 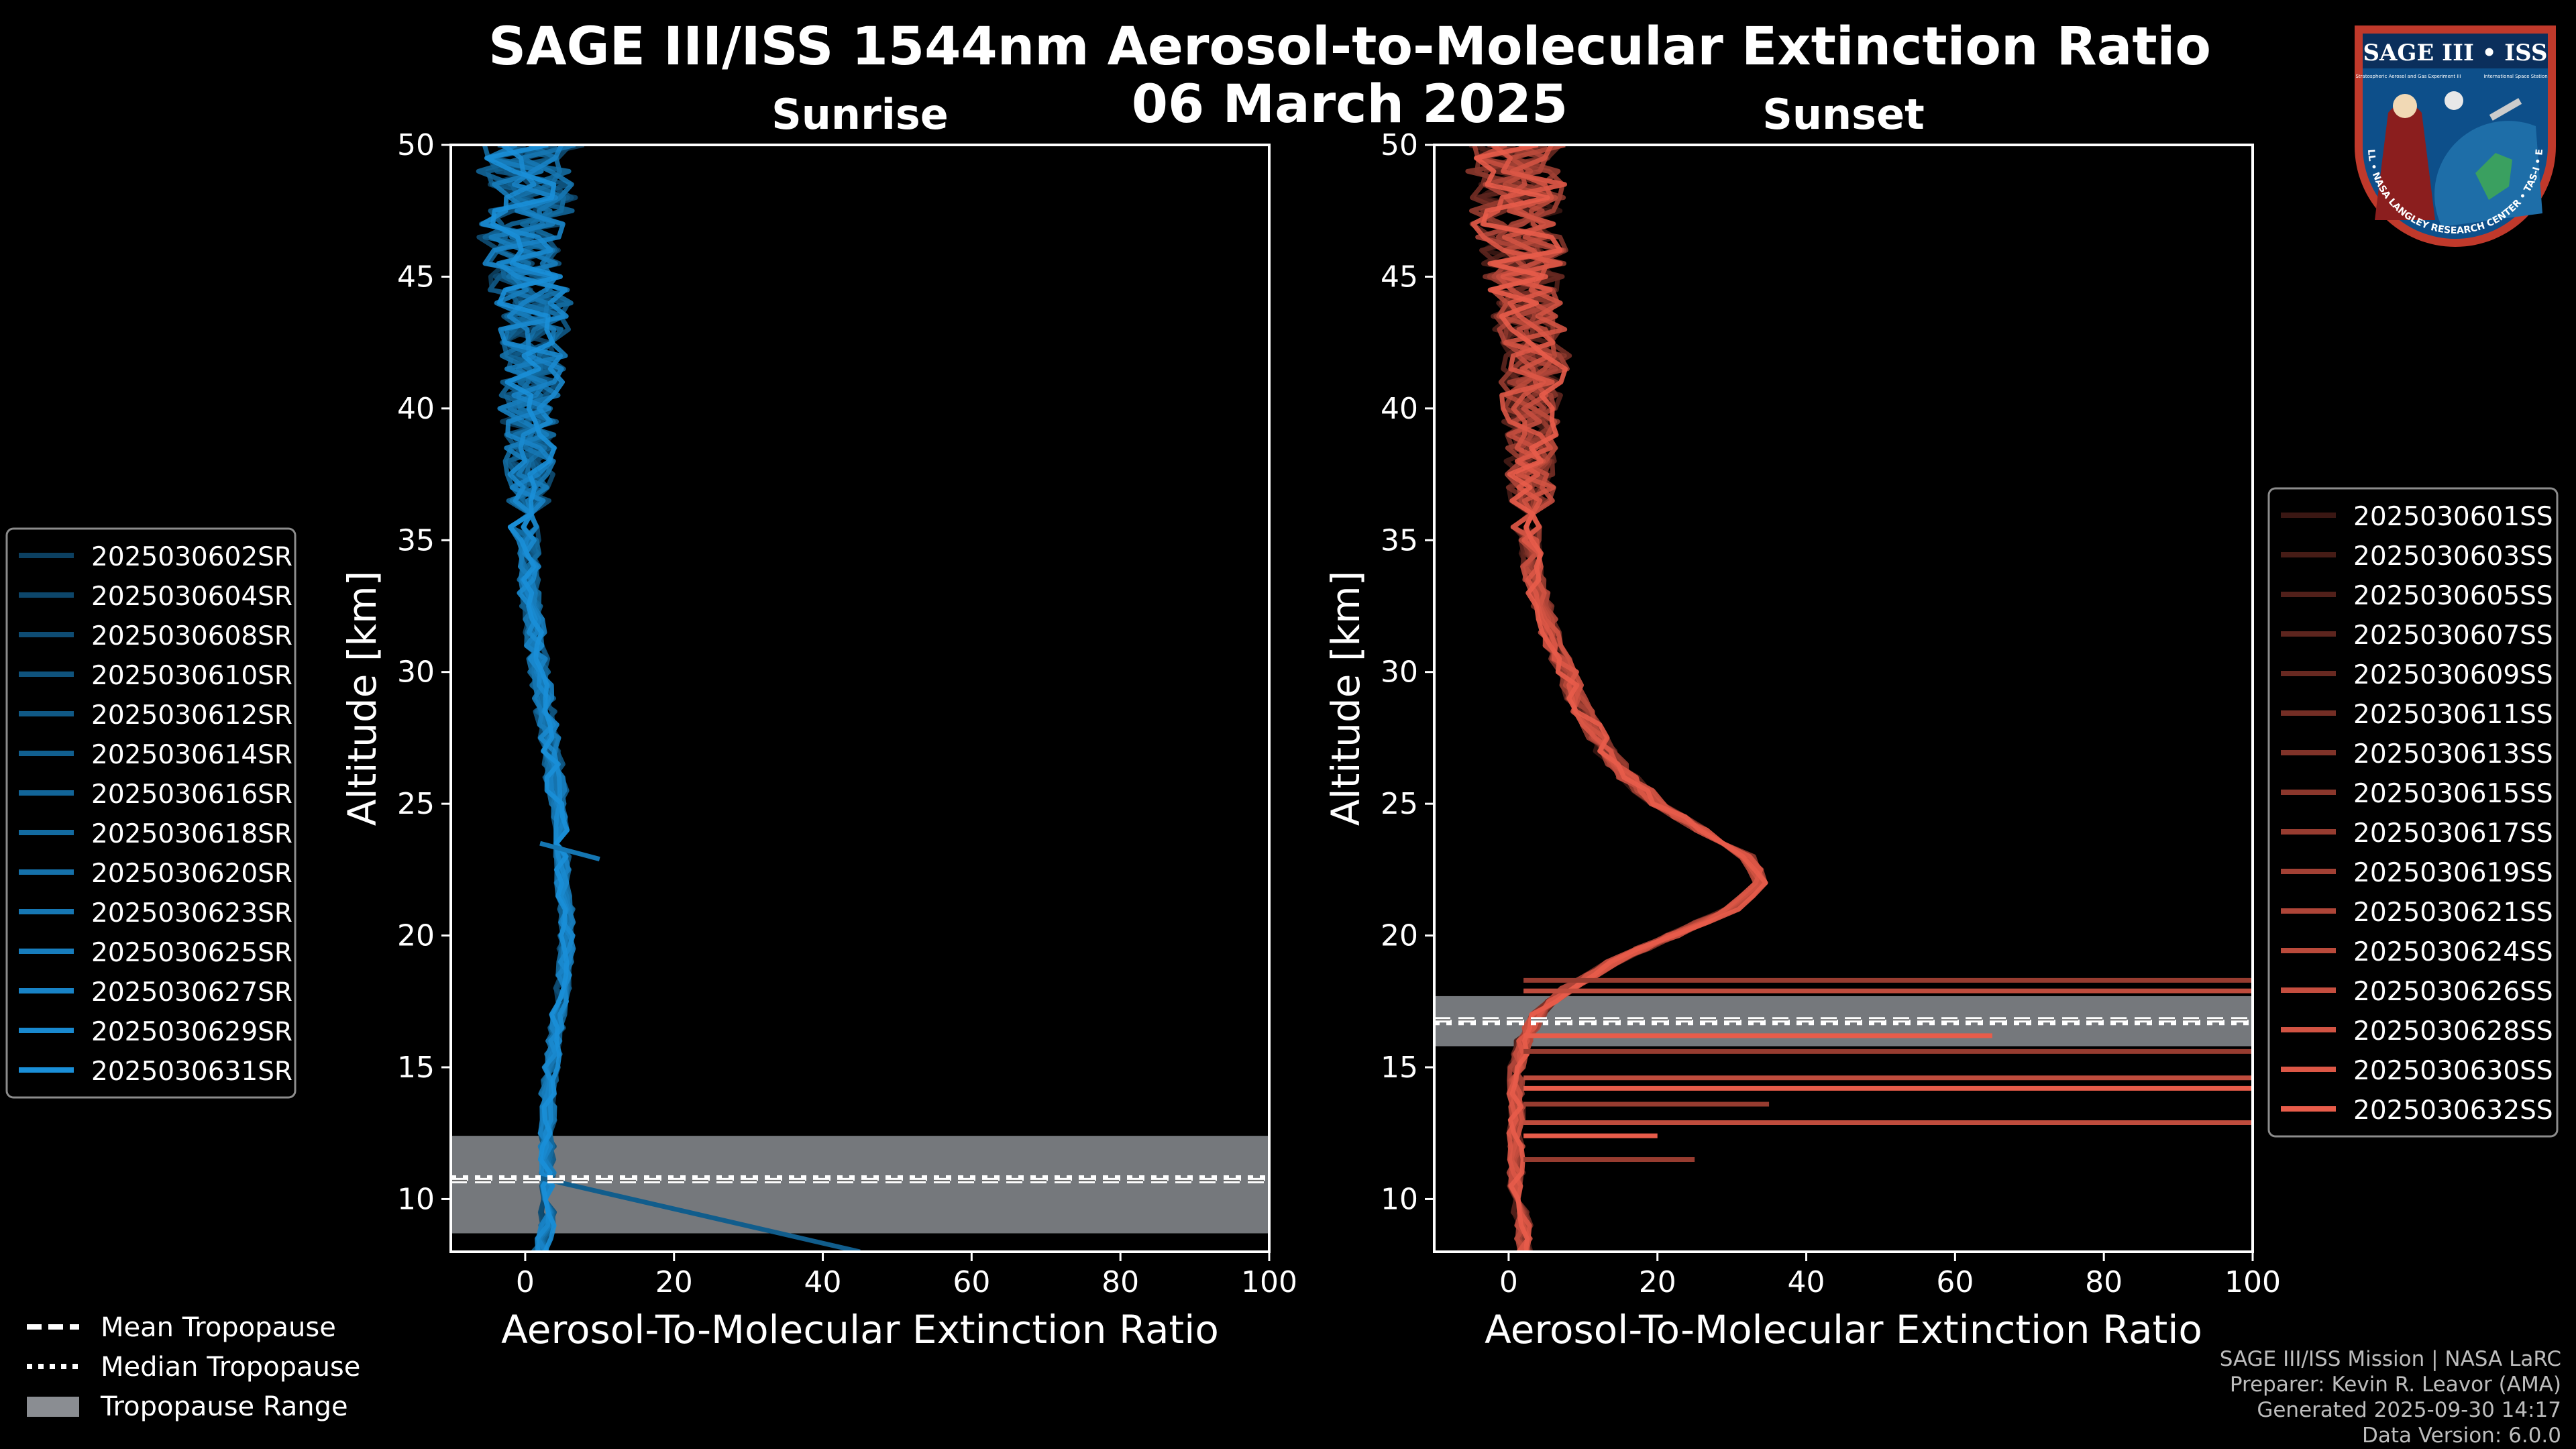 I want to click on x-axis-label: Aerosol-To-Molecular Extinction Ratio, so click(x=1843, y=1329).